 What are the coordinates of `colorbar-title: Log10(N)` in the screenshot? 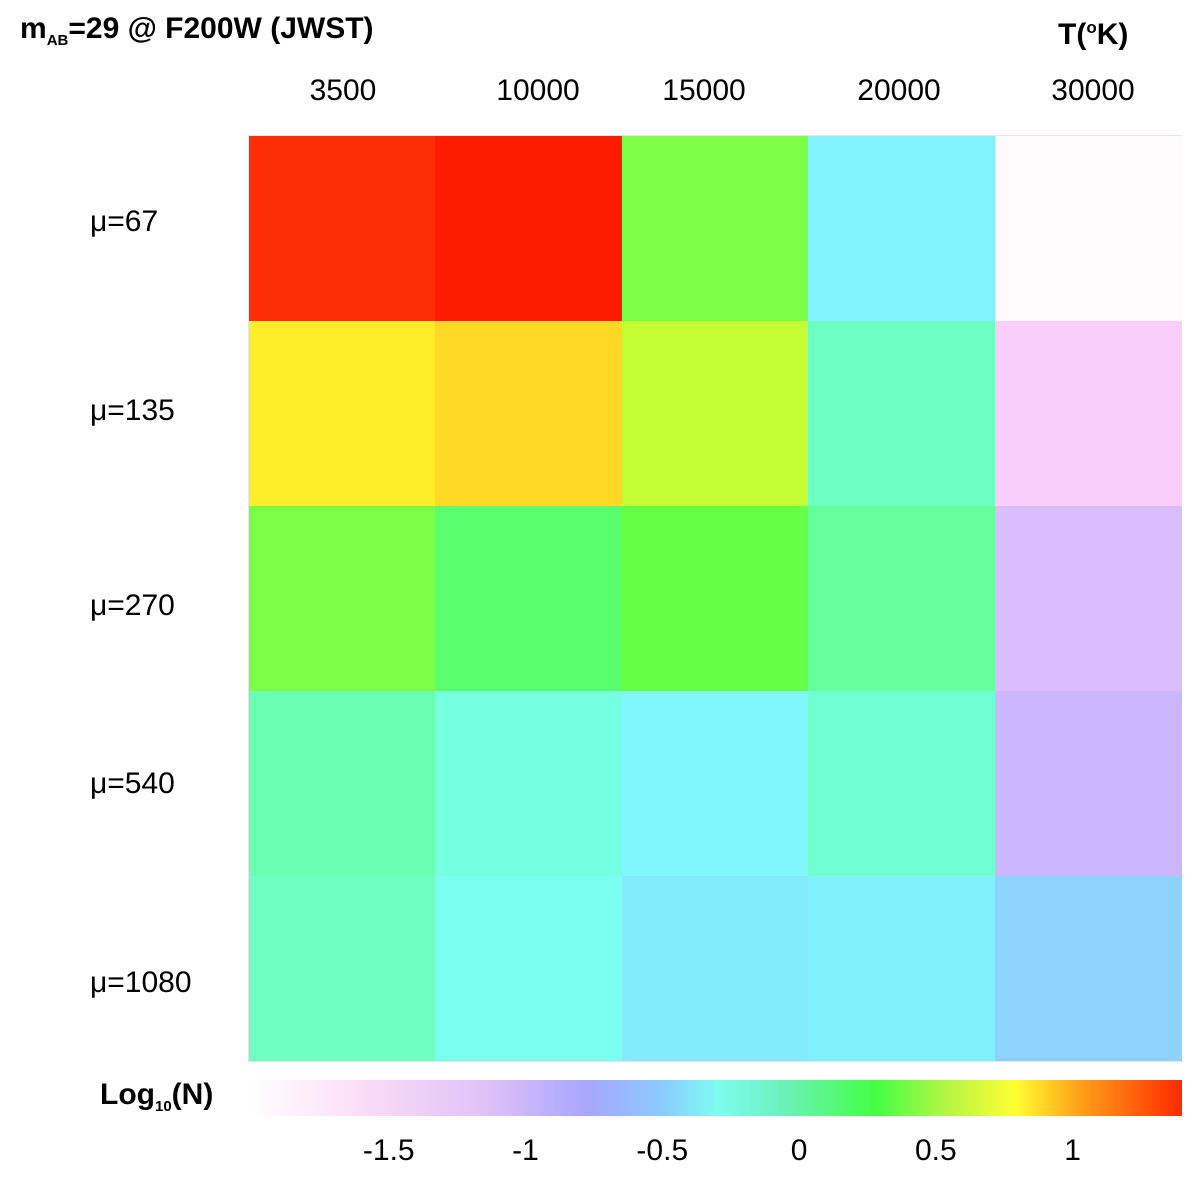 It's located at (156, 1096).